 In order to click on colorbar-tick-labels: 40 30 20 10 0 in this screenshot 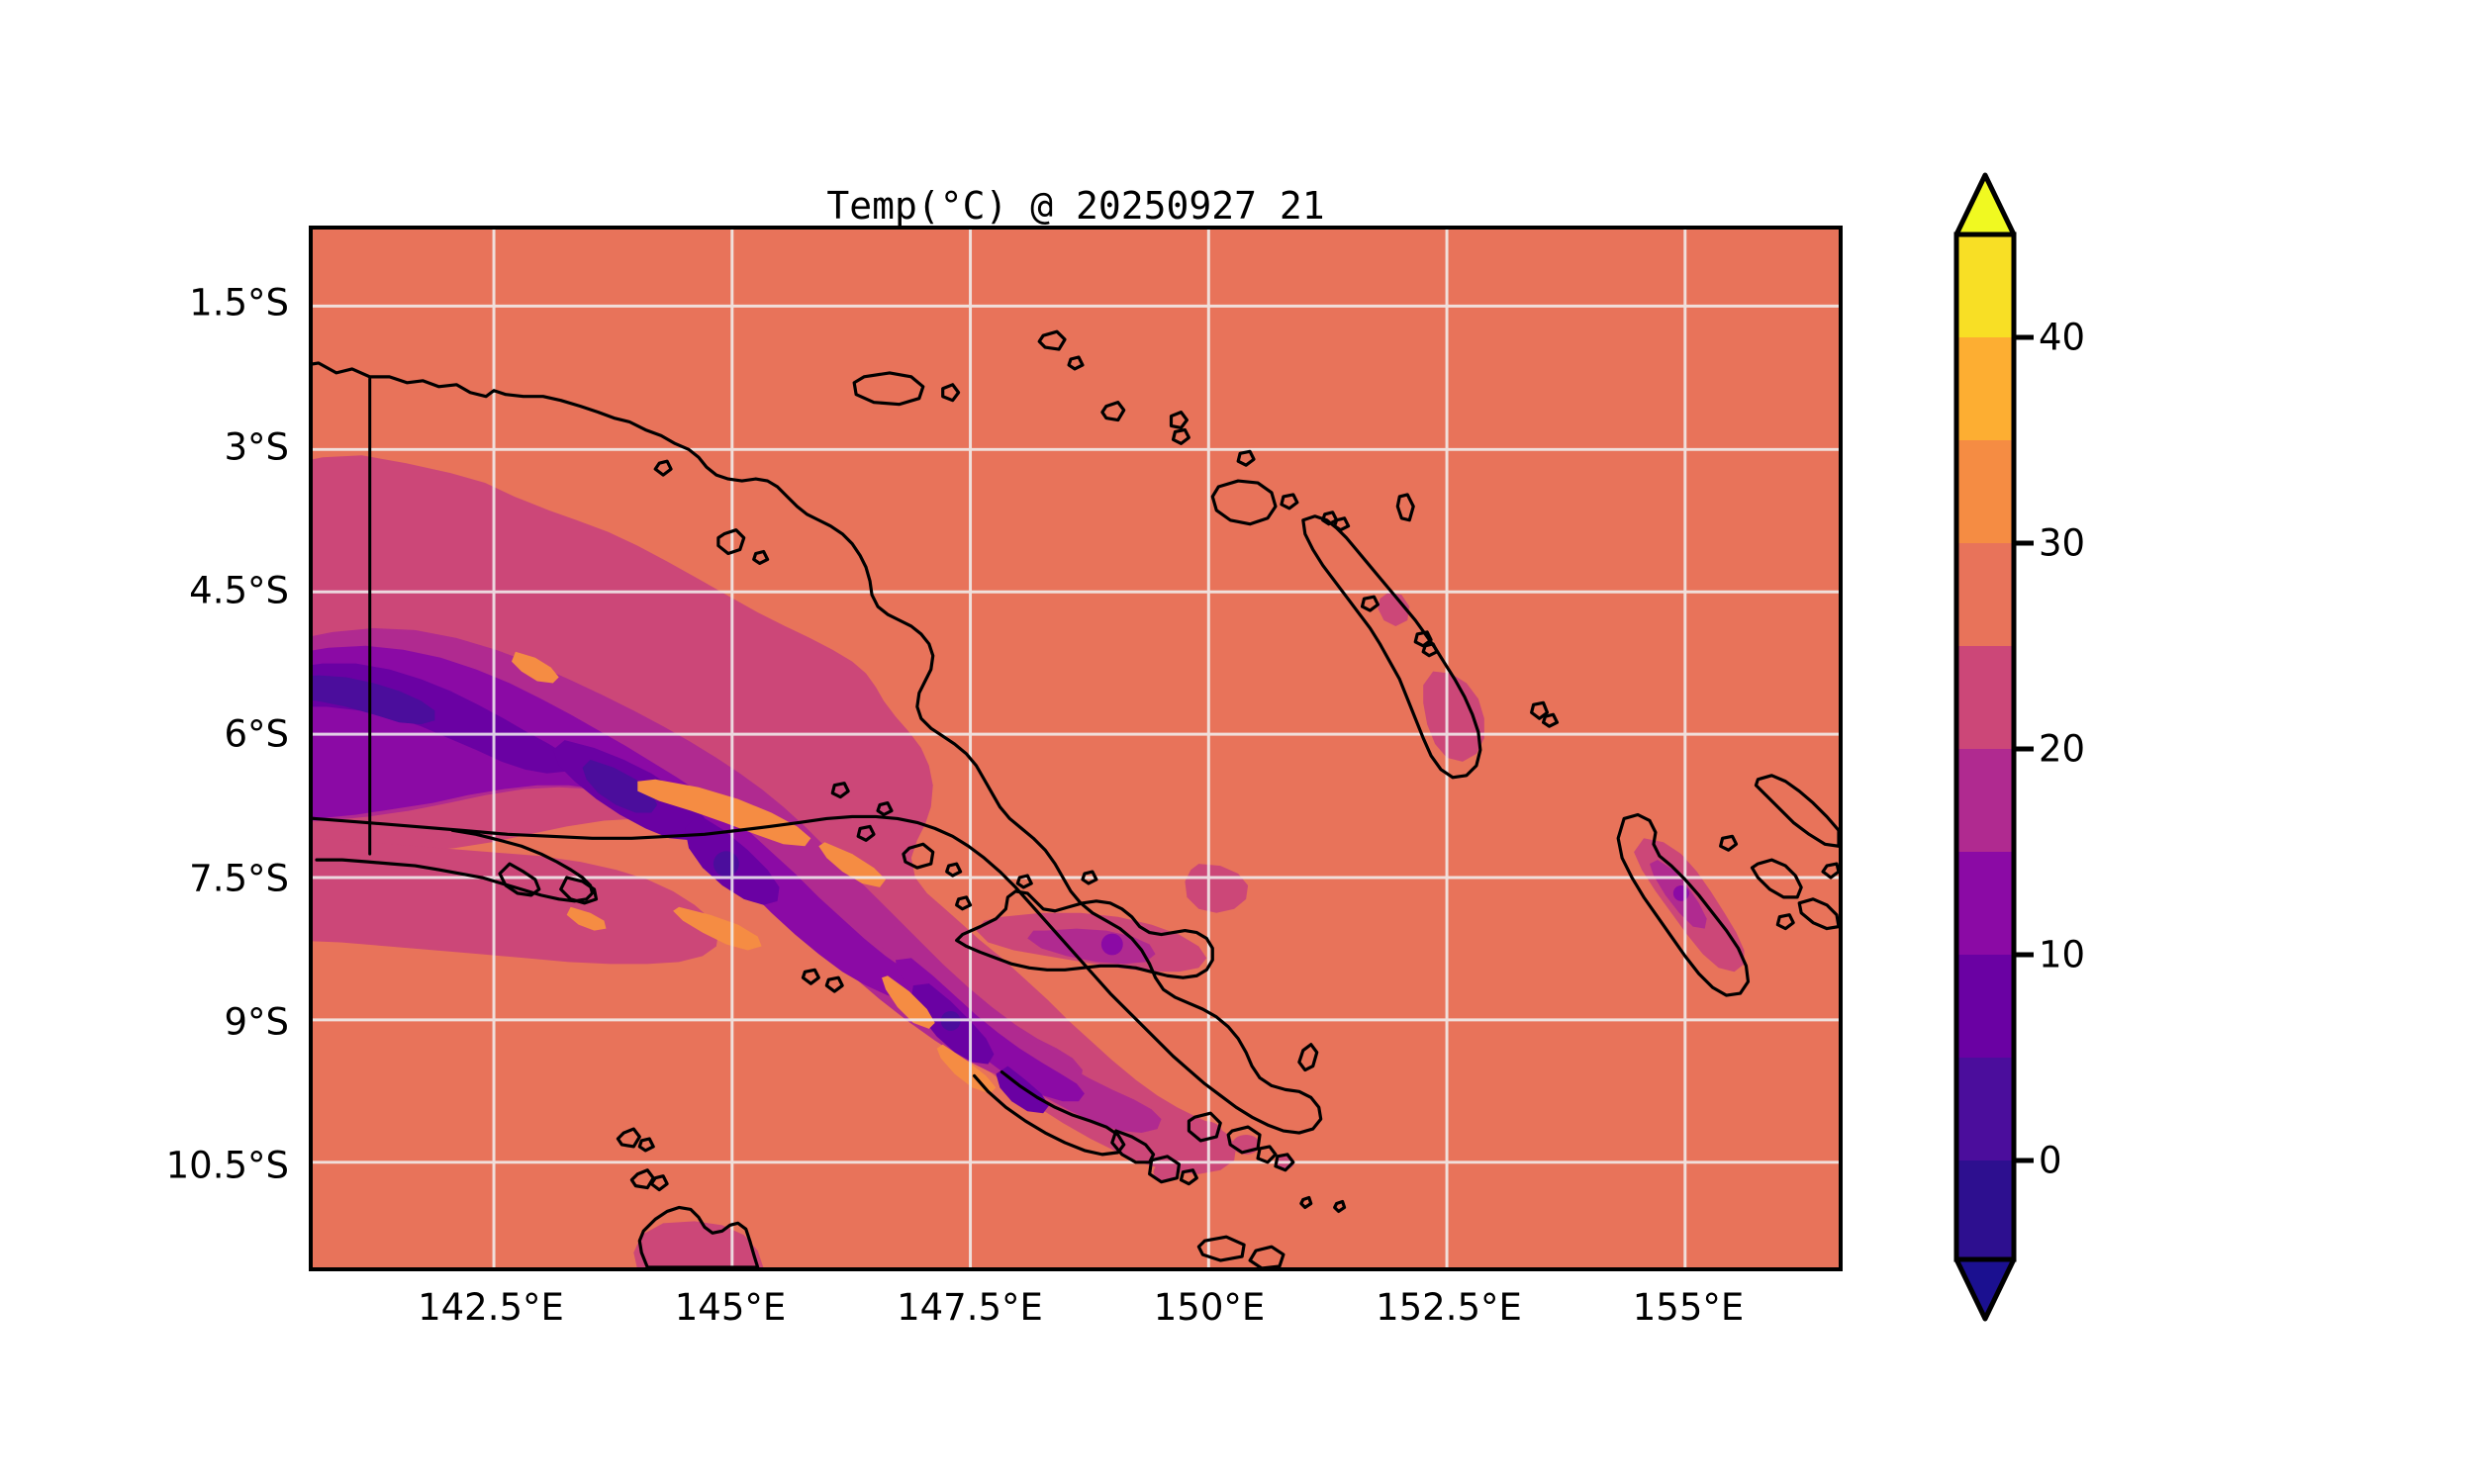, I will do `click(2108, 747)`.